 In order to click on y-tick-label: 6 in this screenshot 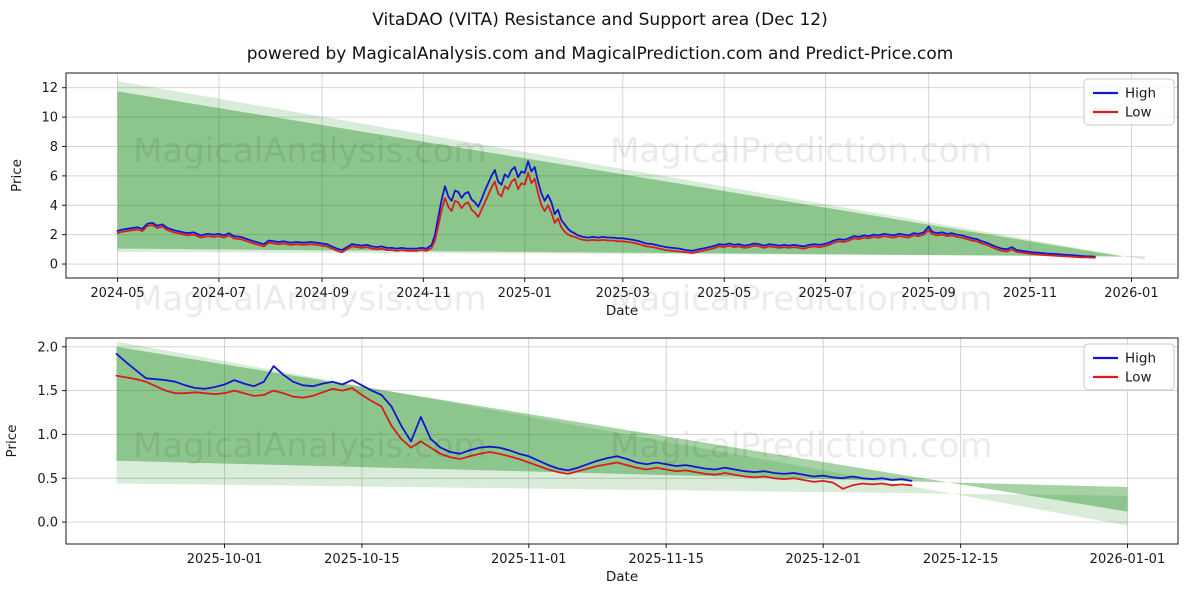, I will do `click(54, 176)`.